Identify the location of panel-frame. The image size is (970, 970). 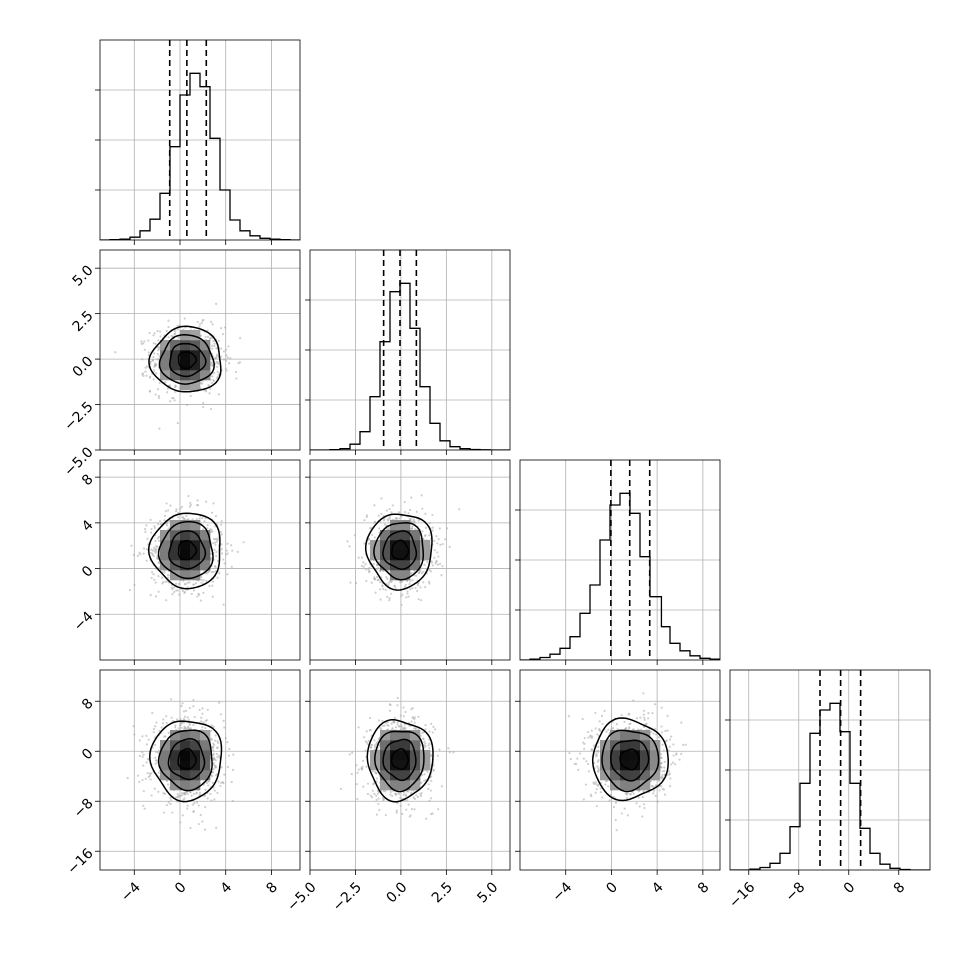
(620, 770).